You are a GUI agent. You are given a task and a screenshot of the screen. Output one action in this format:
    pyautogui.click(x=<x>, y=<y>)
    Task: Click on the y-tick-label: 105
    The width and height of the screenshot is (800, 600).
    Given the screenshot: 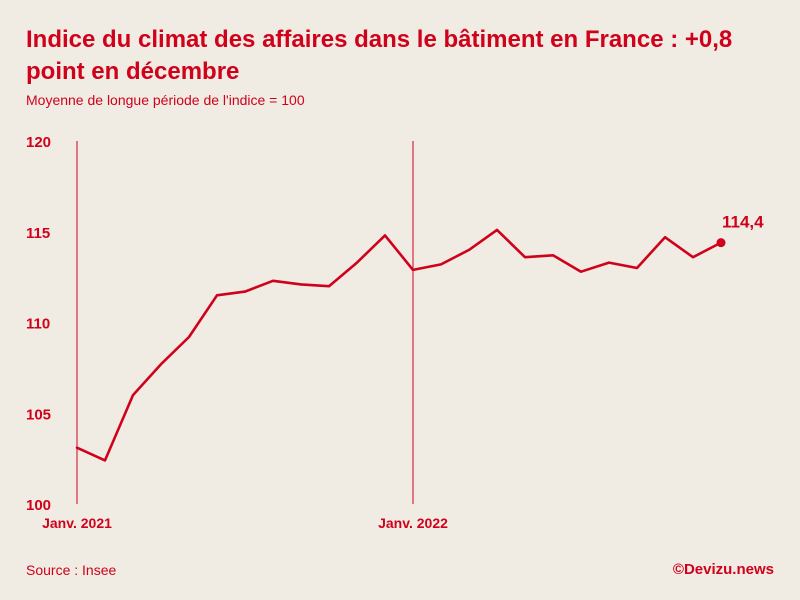 What is the action you would take?
    pyautogui.click(x=38, y=414)
    